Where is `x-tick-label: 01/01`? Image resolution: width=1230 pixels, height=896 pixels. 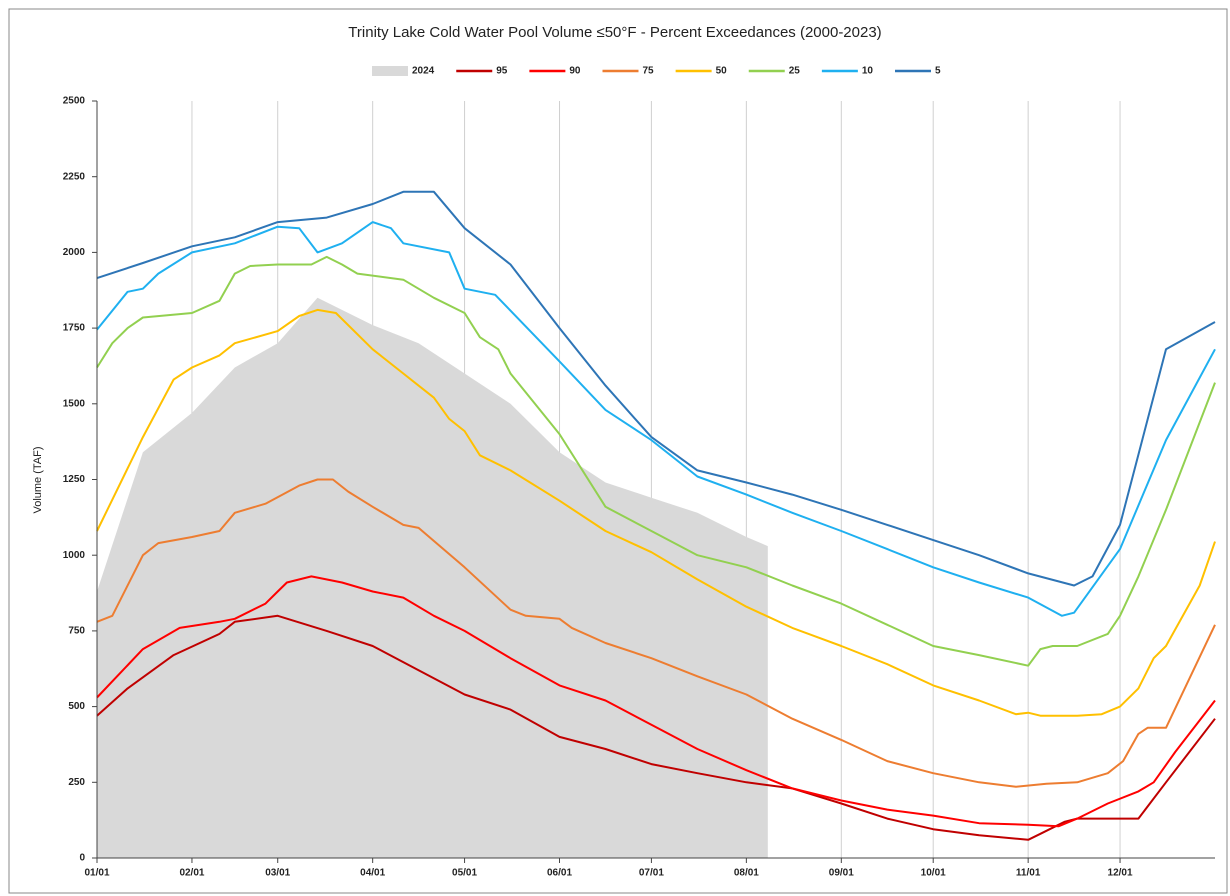
x-tick-label: 01/01 is located at coordinates (96, 873).